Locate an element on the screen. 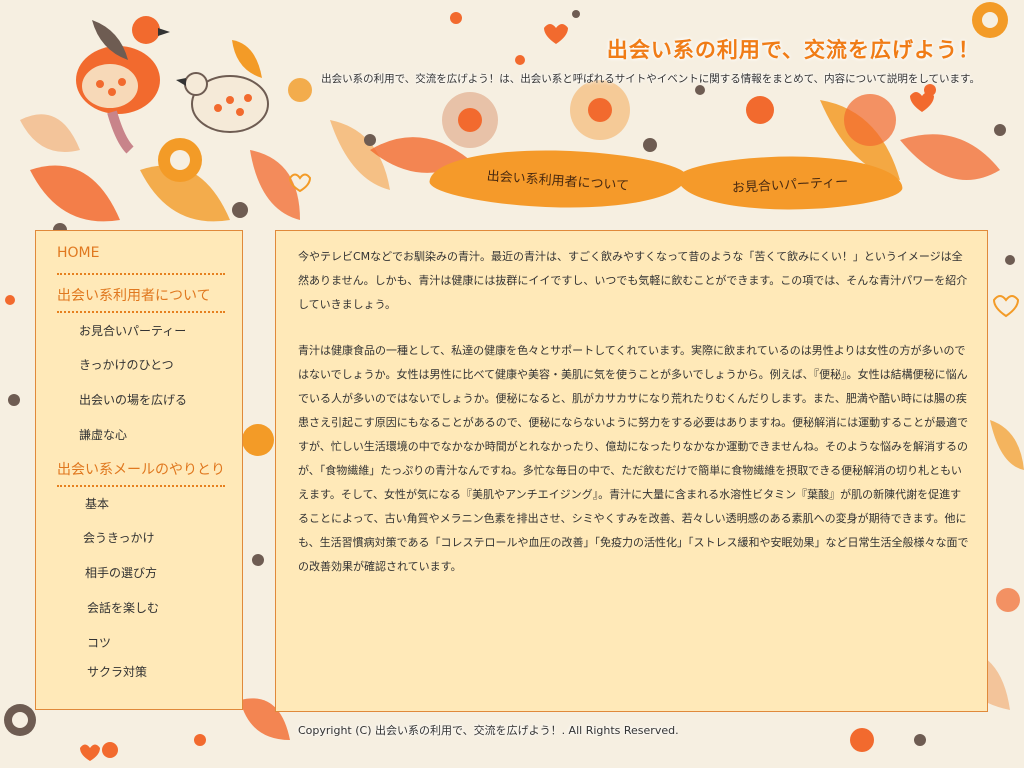  sidebar-item-talk: 会話を楽しむ is located at coordinates (123, 608).